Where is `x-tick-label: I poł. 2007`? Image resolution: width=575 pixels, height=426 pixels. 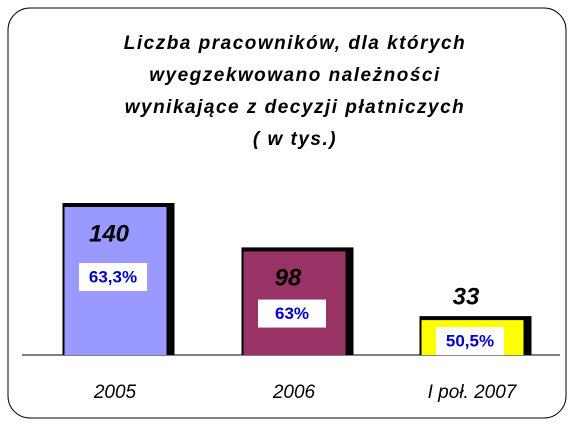
x-tick-label: I poł. 2007 is located at coordinates (473, 392).